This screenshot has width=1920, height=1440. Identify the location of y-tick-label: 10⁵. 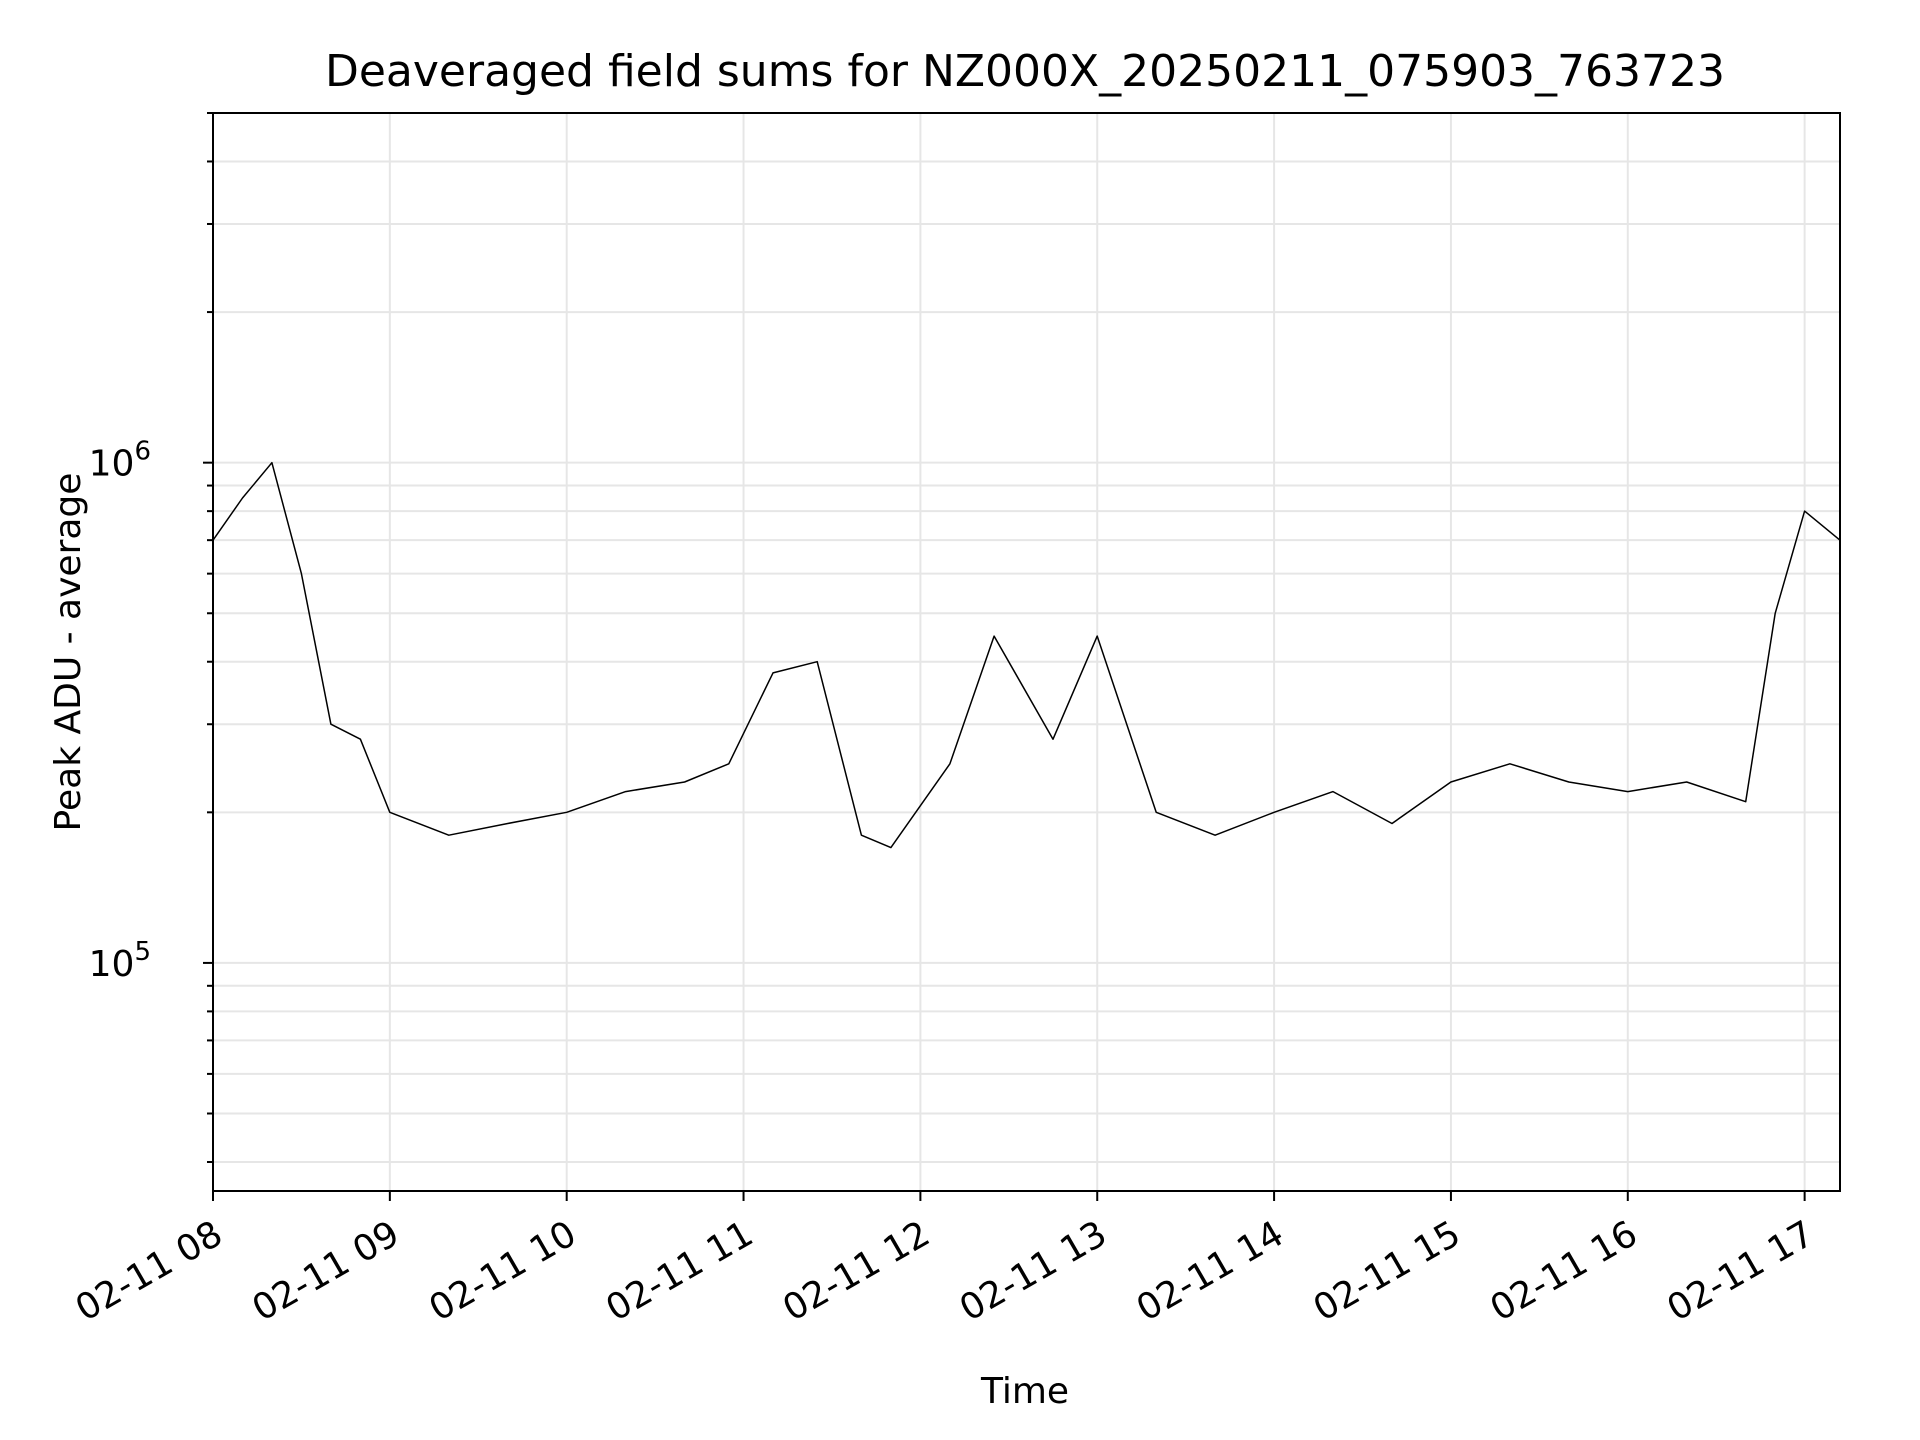
(120, 961).